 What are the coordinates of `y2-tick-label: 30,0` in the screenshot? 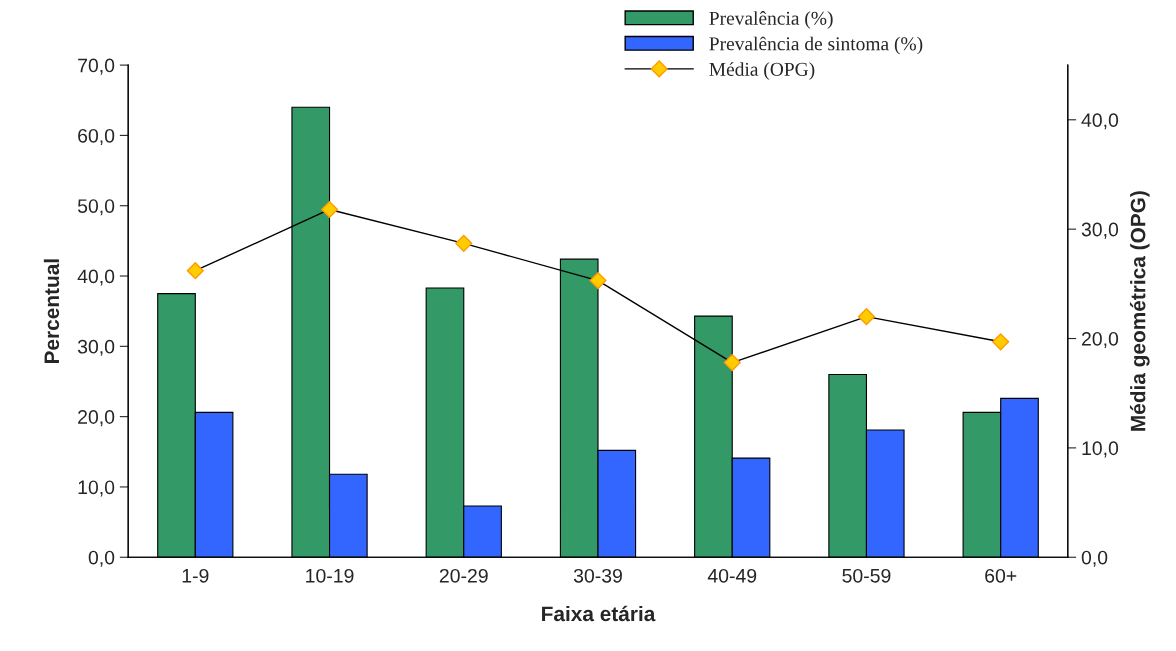 It's located at (1100, 230).